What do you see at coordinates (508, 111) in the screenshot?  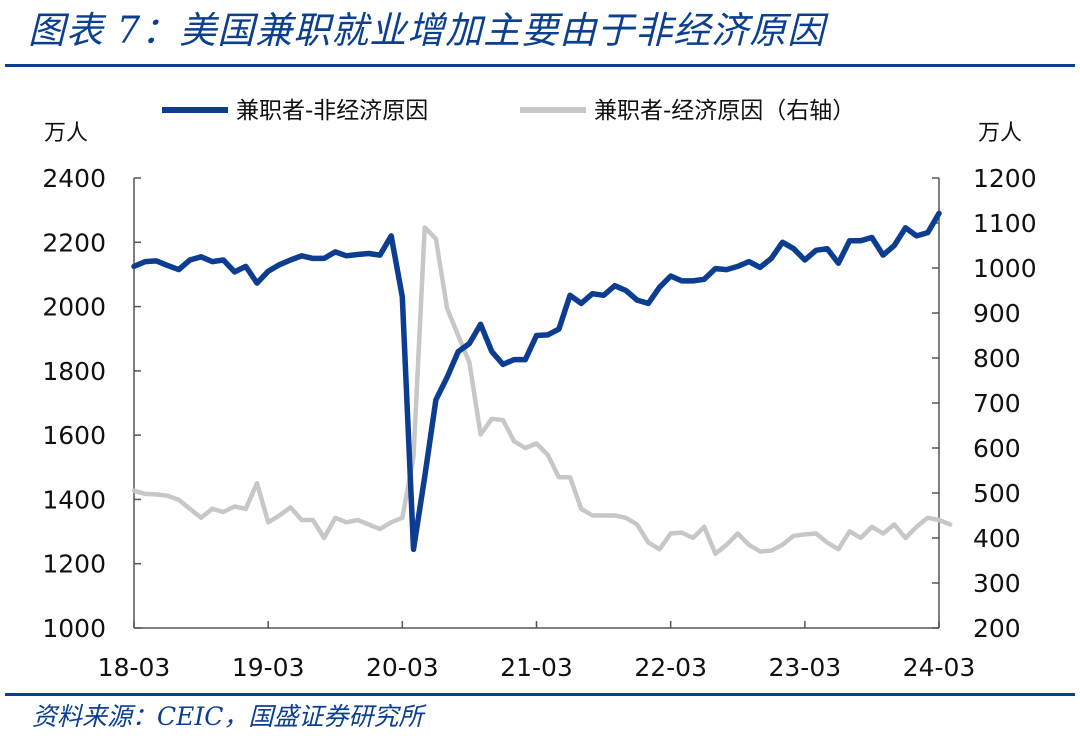 I see `legend: 兼职者-非经济原因 兼职者-经济原因（右轴）` at bounding box center [508, 111].